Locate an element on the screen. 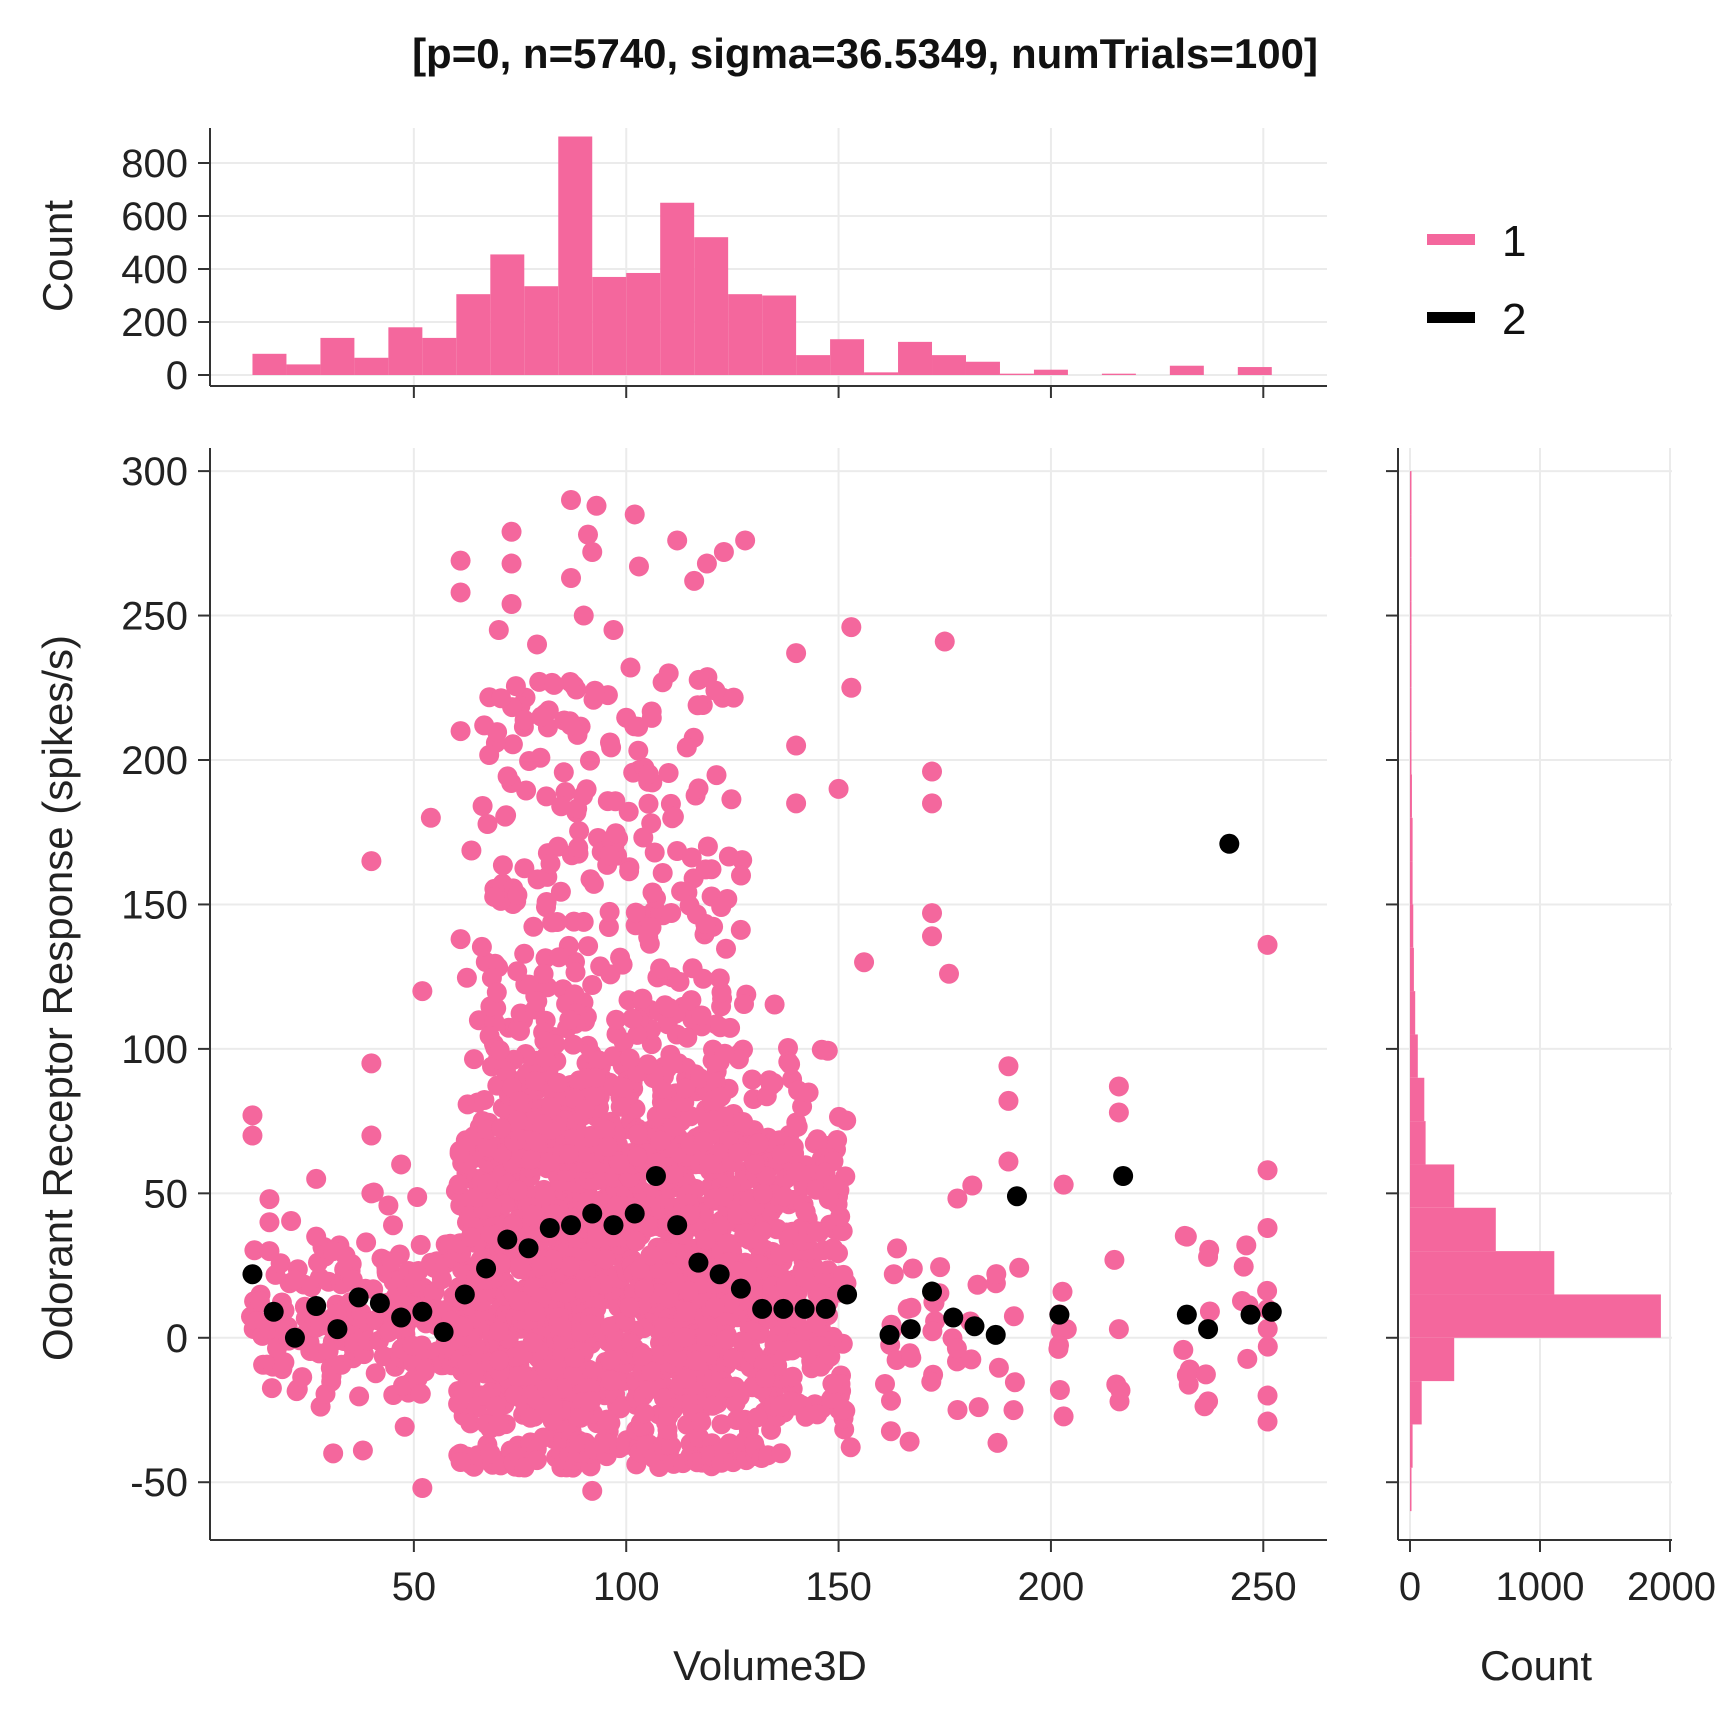 This screenshot has width=1719, height=1719. y-tick-label: -50 is located at coordinates (159, 1483).